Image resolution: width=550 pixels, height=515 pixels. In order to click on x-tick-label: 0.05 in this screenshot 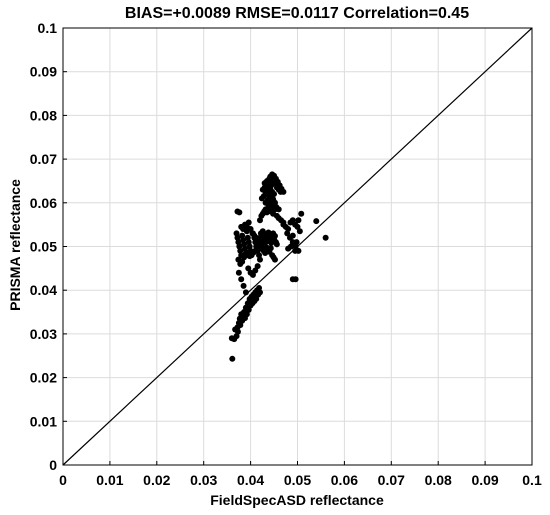, I will do `click(297, 480)`.